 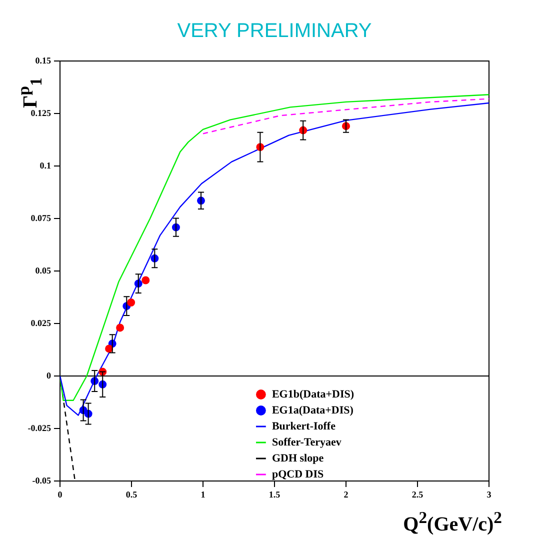 I want to click on legend-label: GDH slope, so click(x=298, y=458).